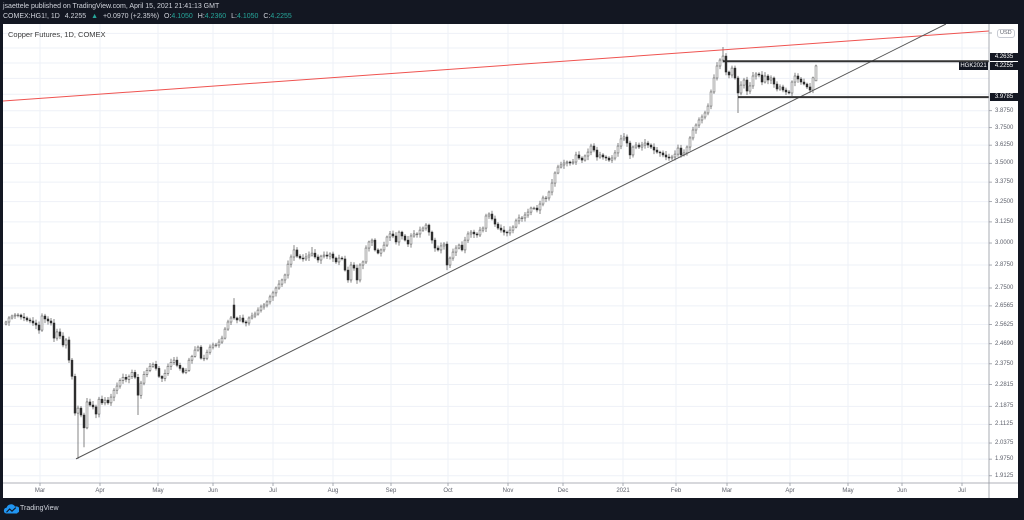 The height and width of the screenshot is (520, 1024). I want to click on symbol-name: COMEX:HG1!, 1D, so click(31, 16).